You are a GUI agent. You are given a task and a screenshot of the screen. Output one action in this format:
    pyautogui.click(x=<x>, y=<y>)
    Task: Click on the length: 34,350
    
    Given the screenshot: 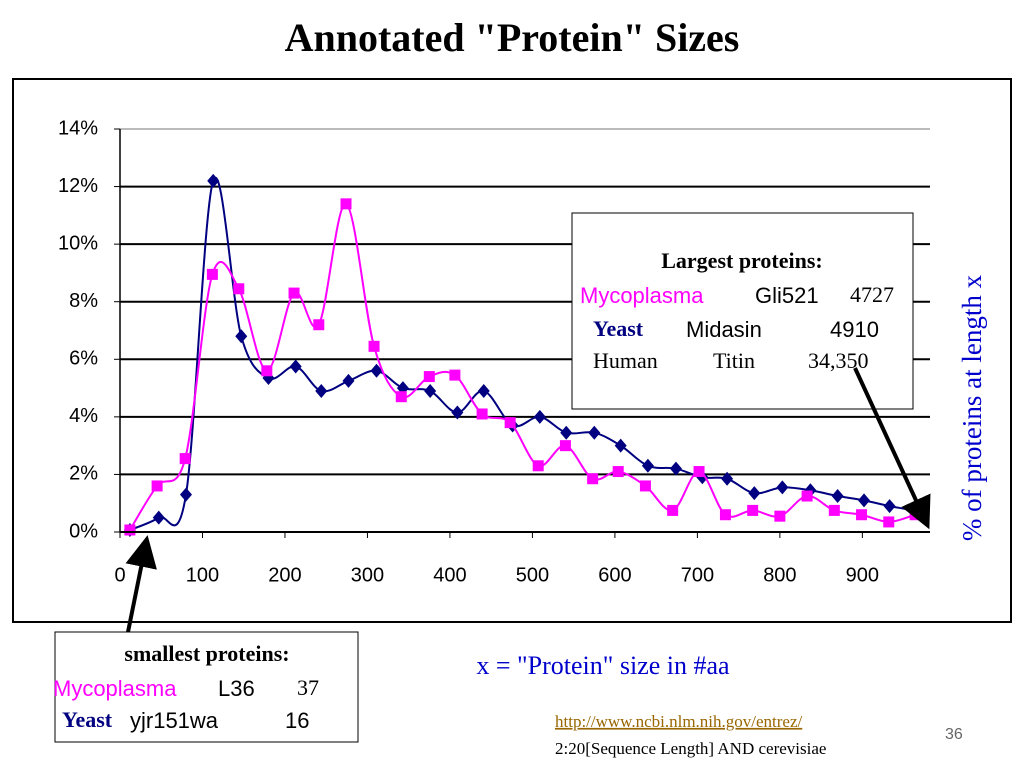 What is the action you would take?
    pyautogui.click(x=838, y=360)
    